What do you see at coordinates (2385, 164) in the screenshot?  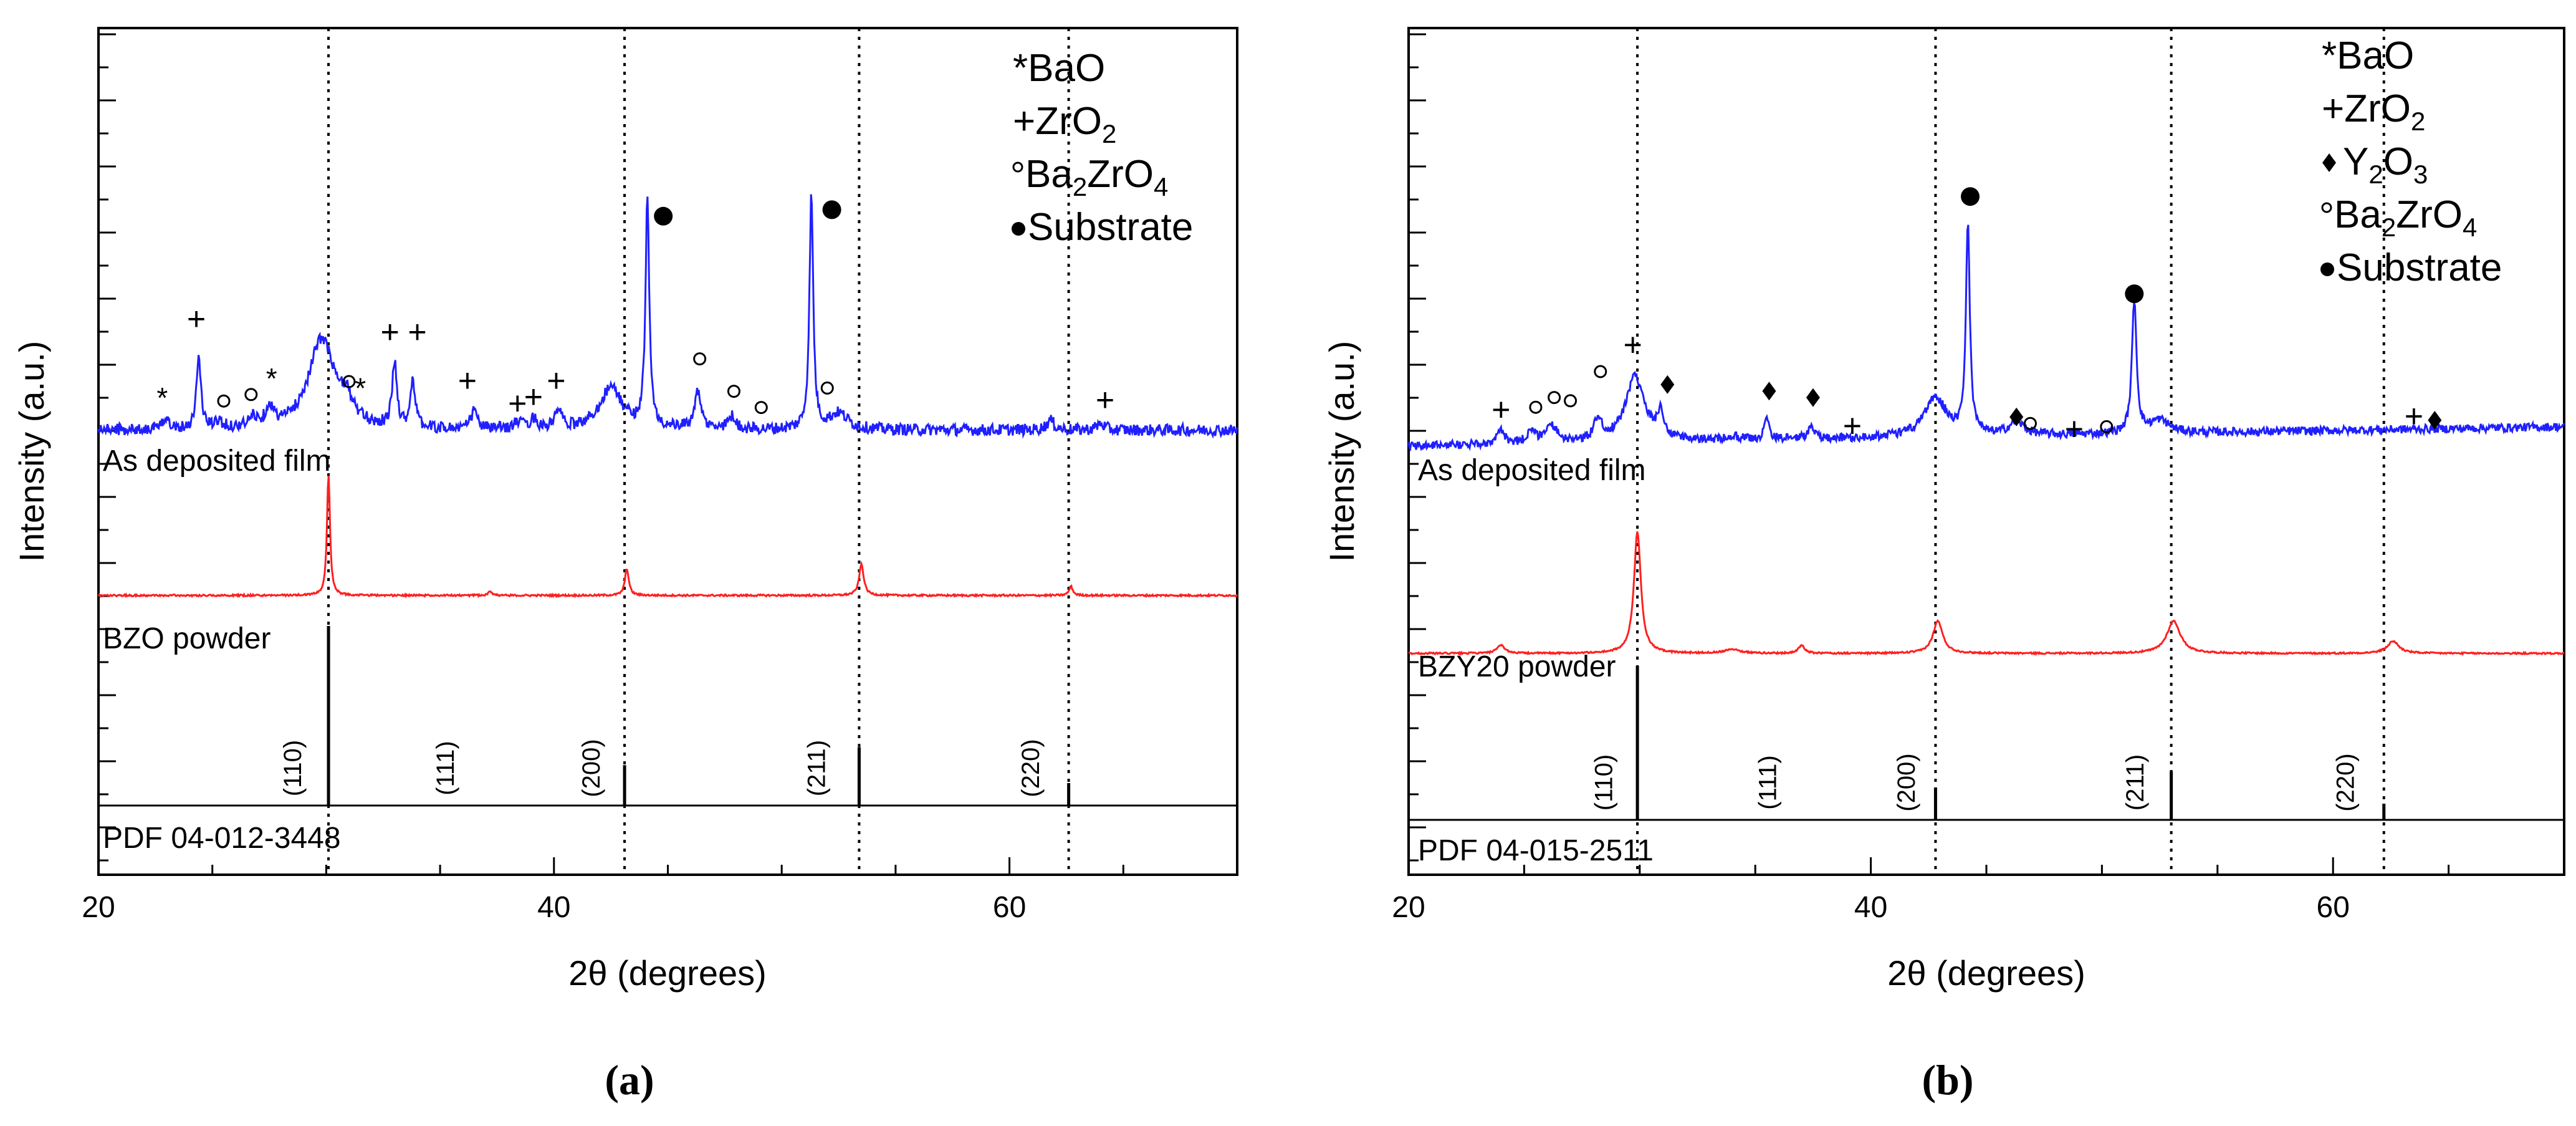 I see `svg-text: Y2O3` at bounding box center [2385, 164].